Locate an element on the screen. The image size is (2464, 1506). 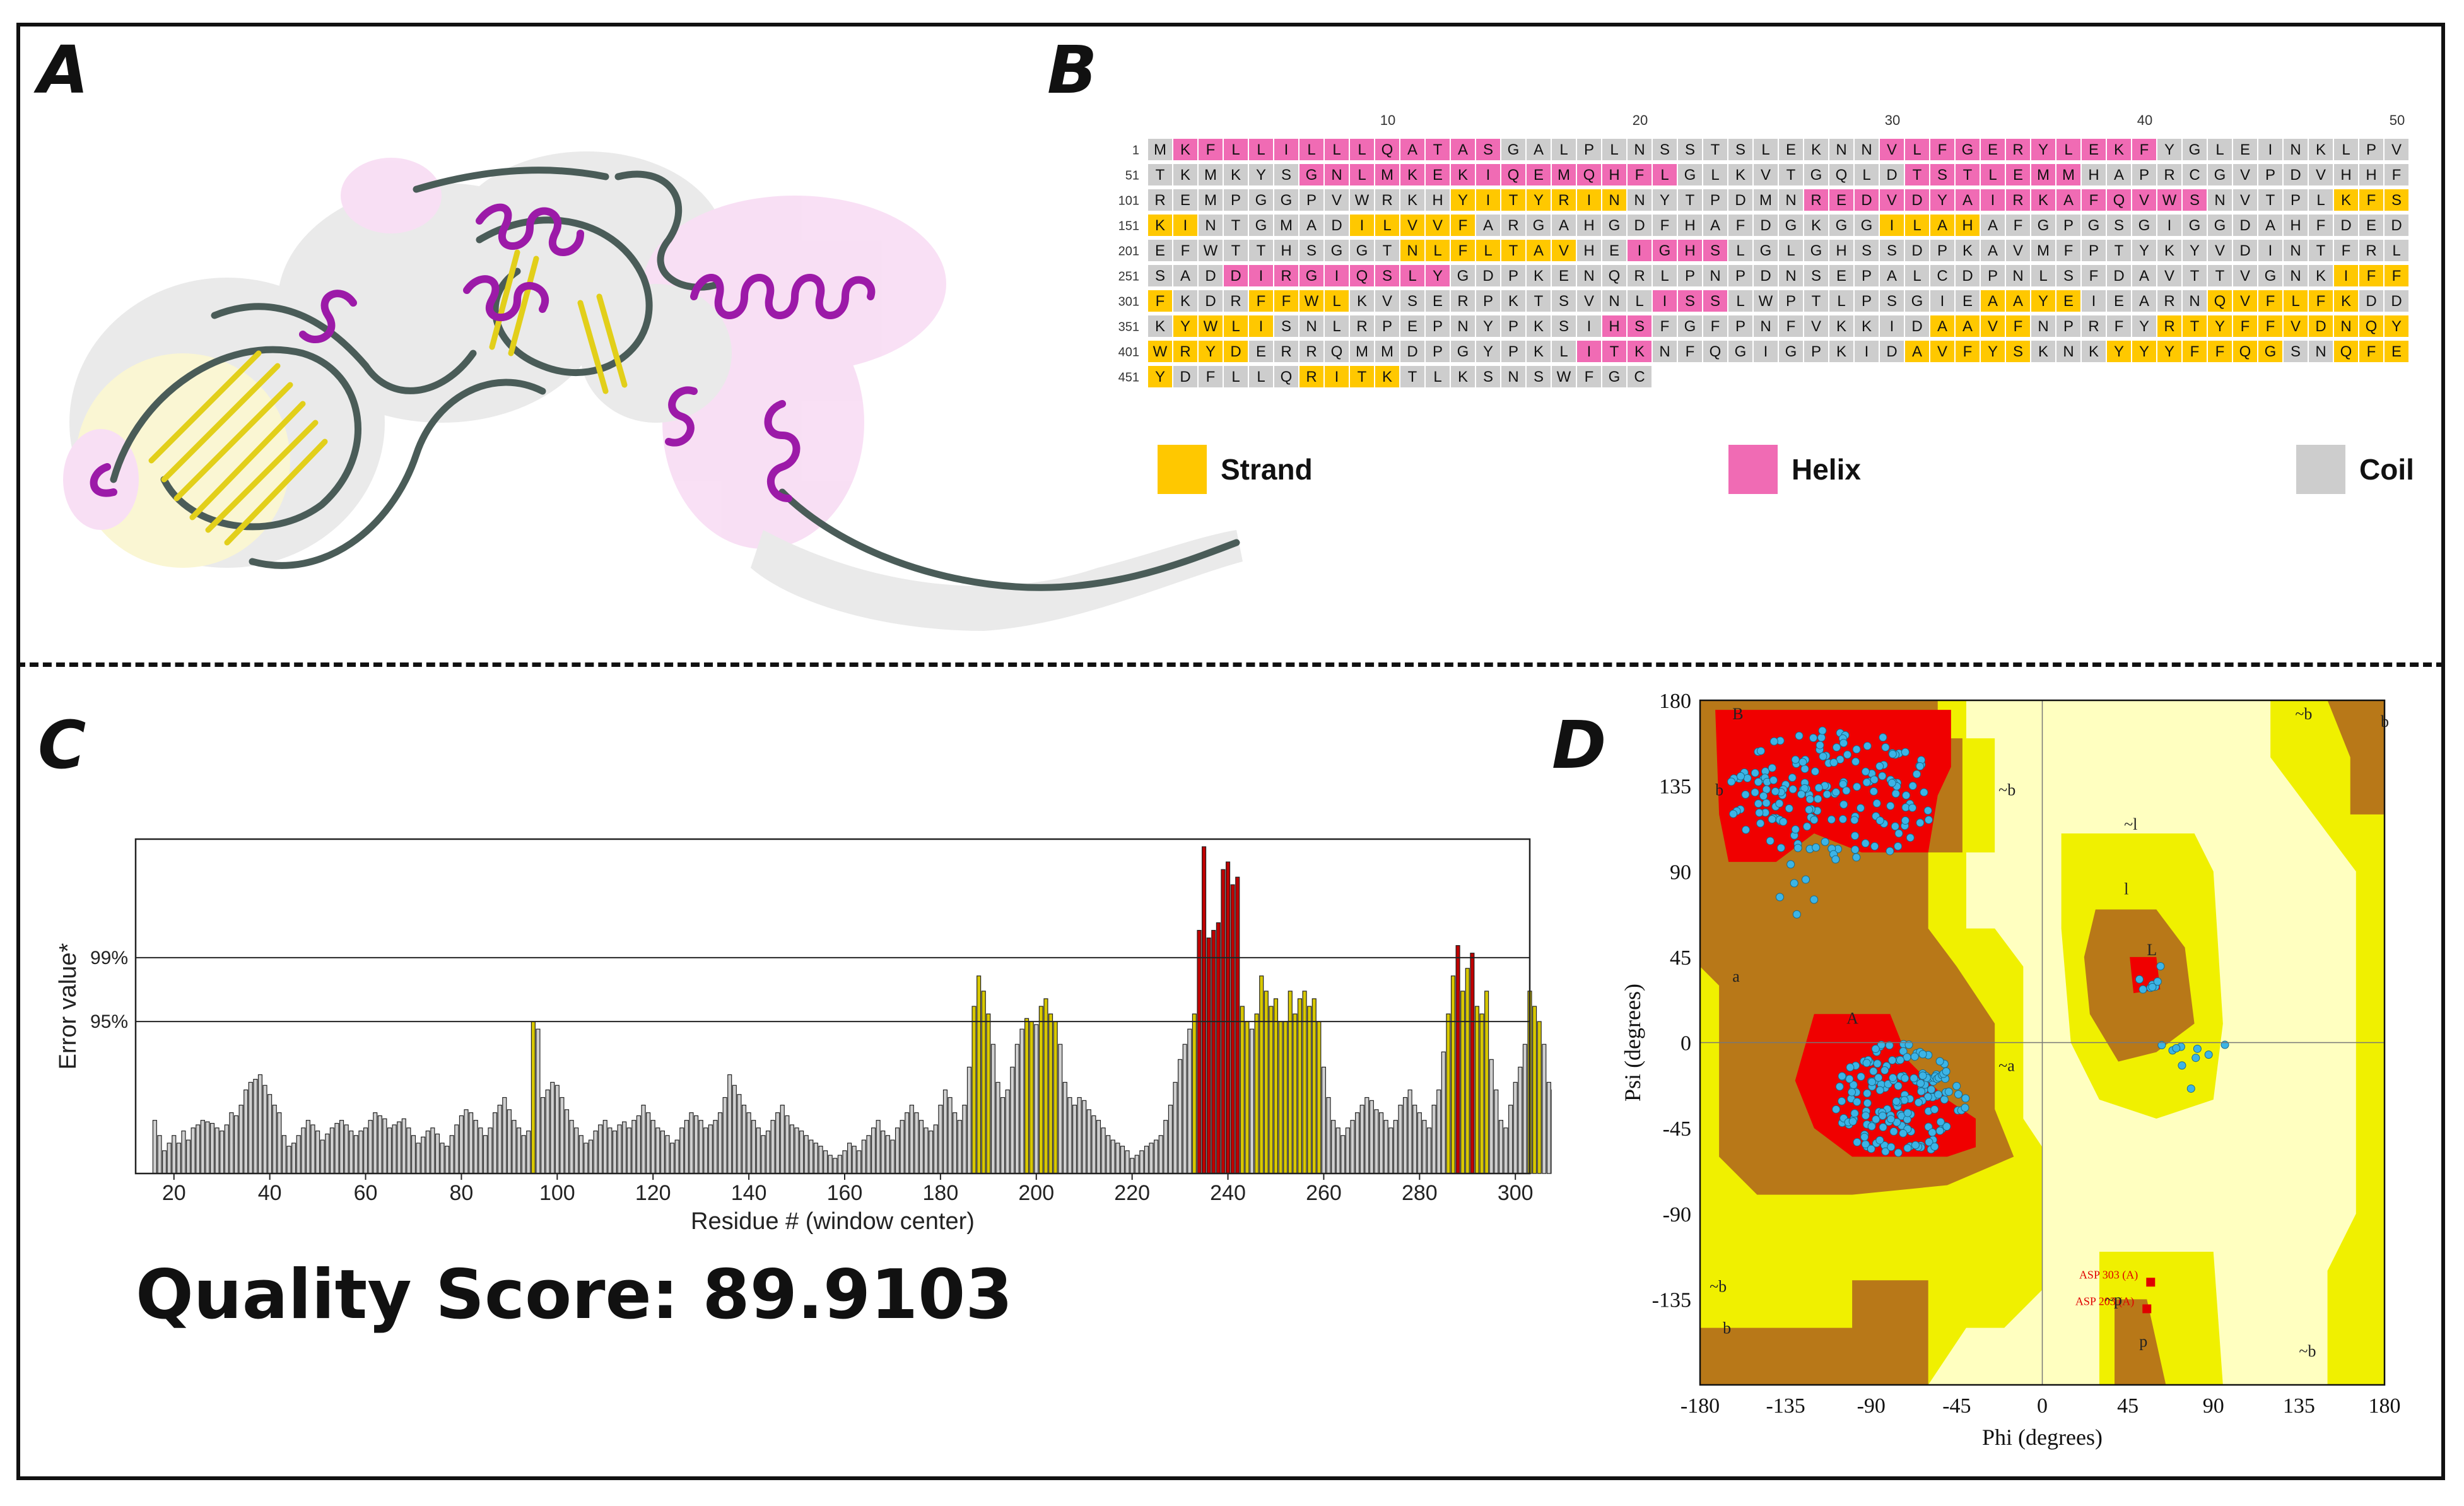
residue-letter: D is located at coordinates (1740, 200).